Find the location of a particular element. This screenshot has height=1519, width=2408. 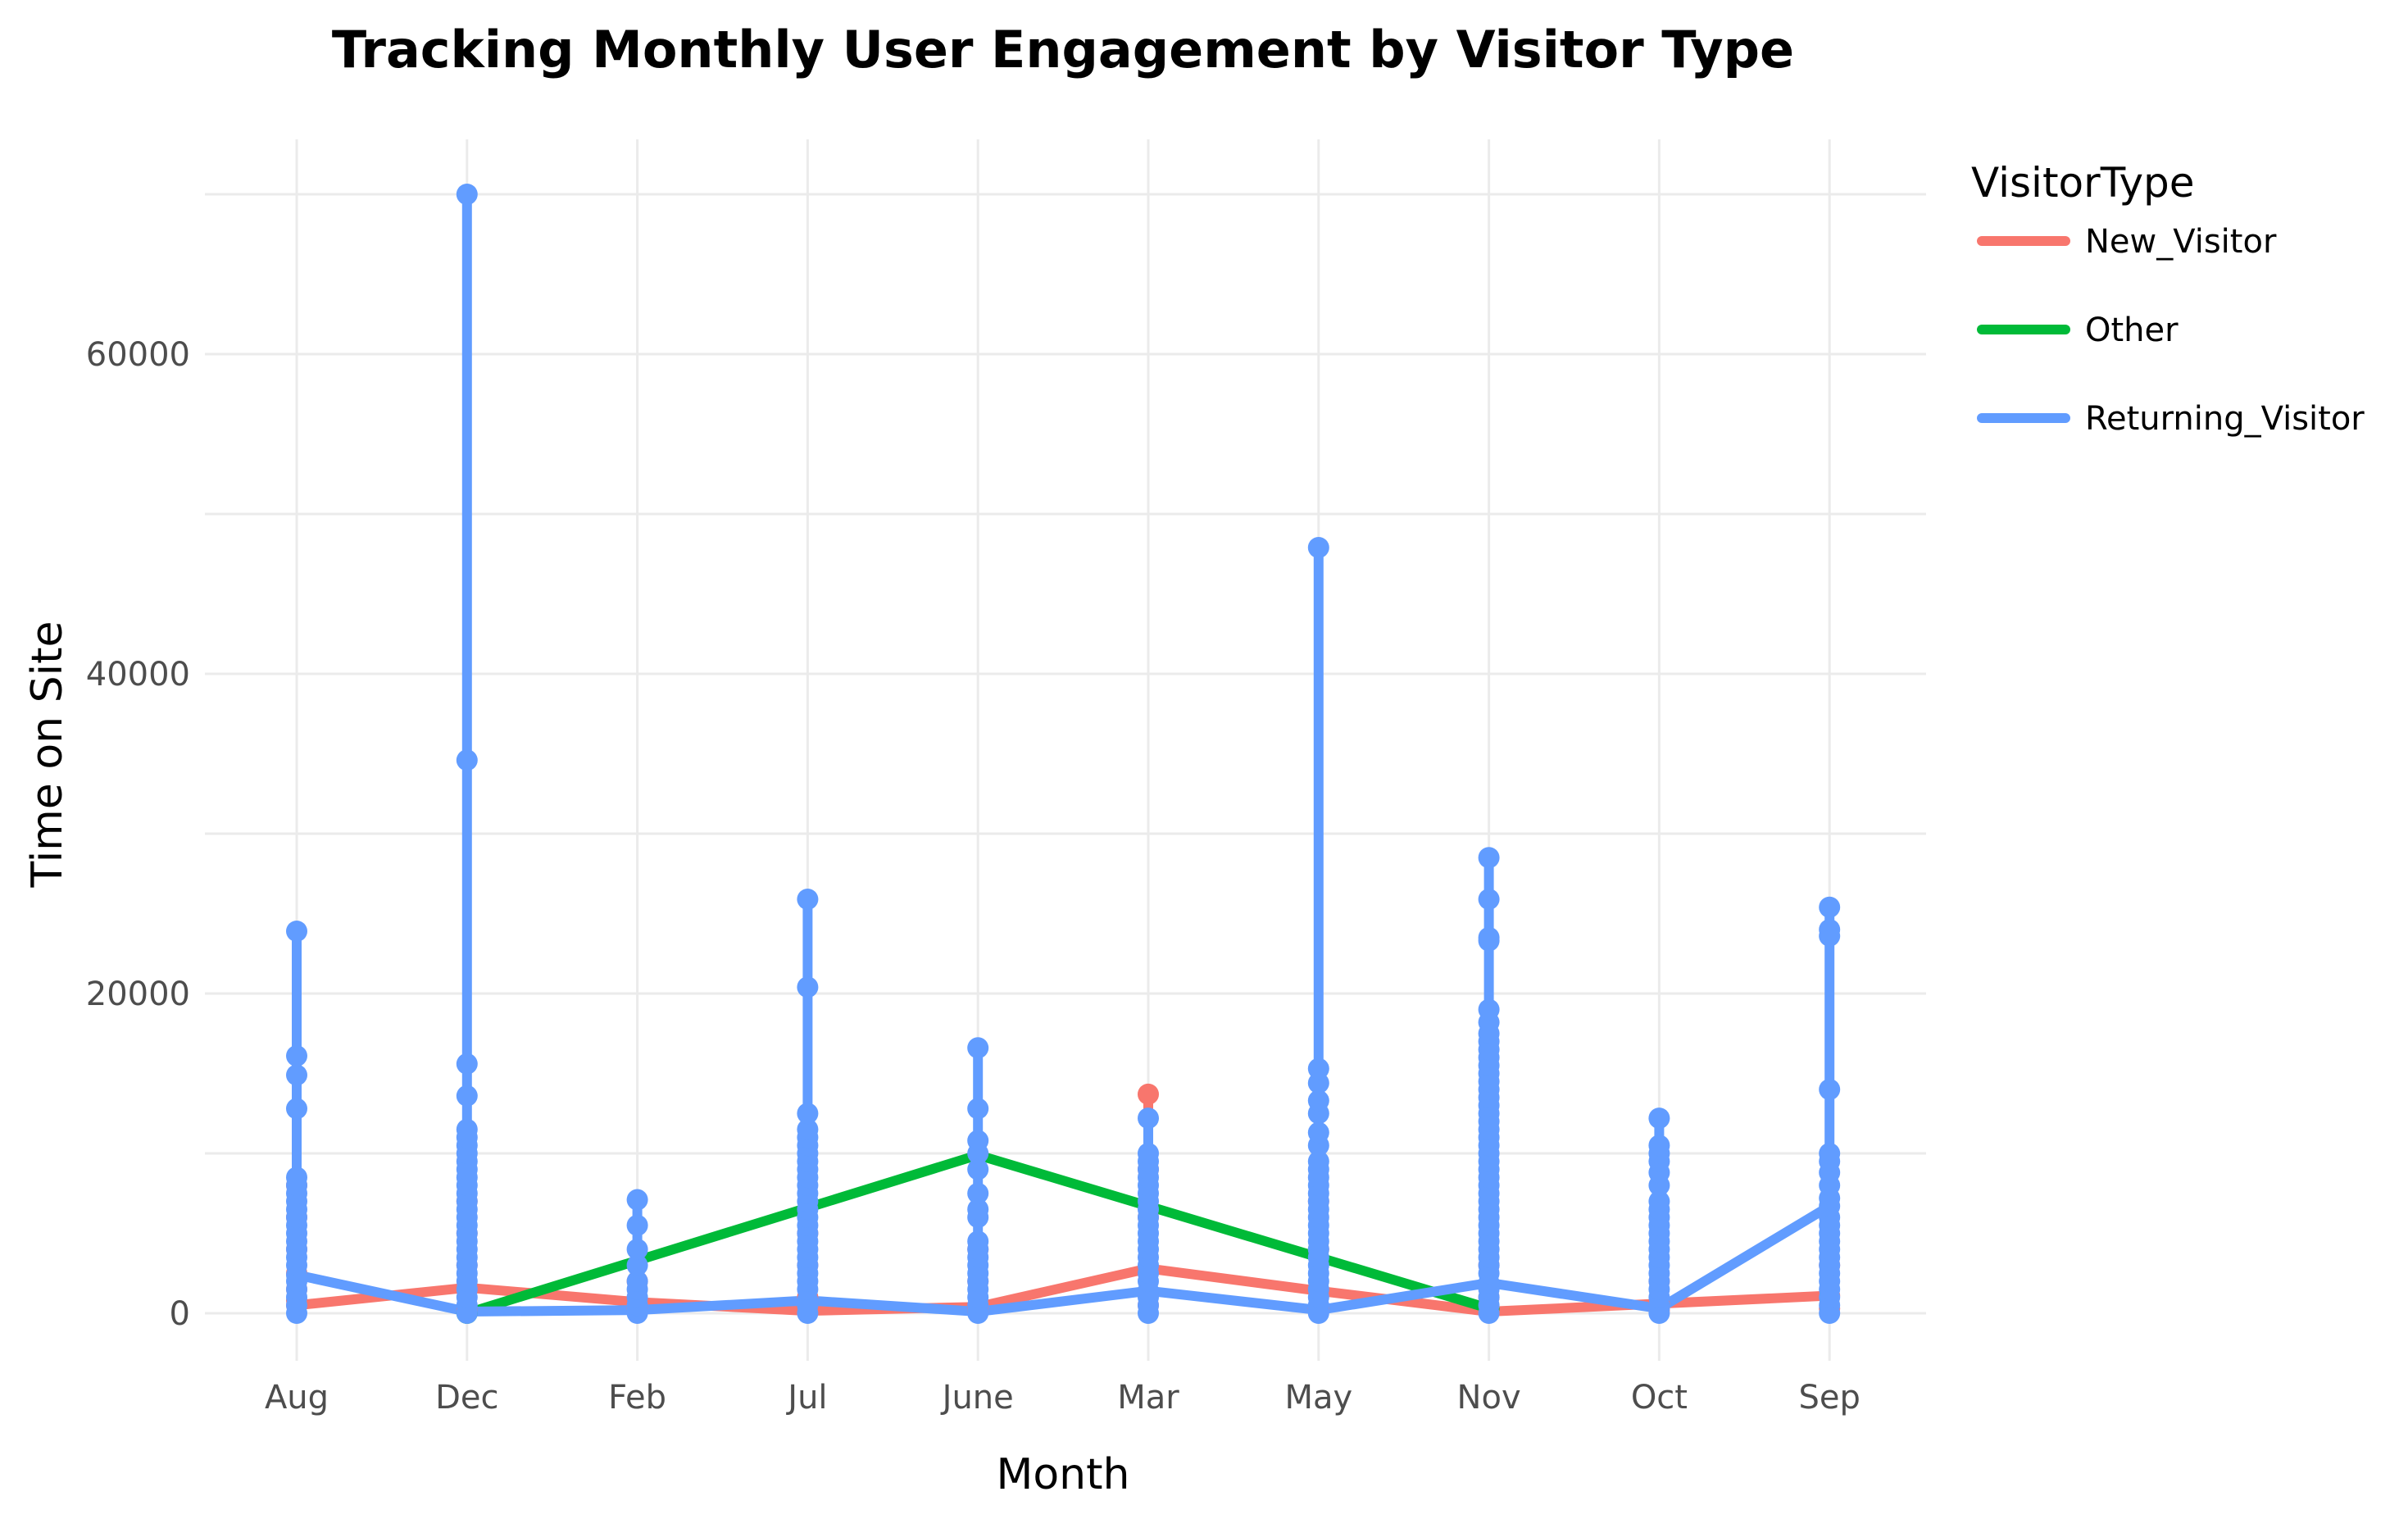

x-tick-label: Oct is located at coordinates (1659, 1398).